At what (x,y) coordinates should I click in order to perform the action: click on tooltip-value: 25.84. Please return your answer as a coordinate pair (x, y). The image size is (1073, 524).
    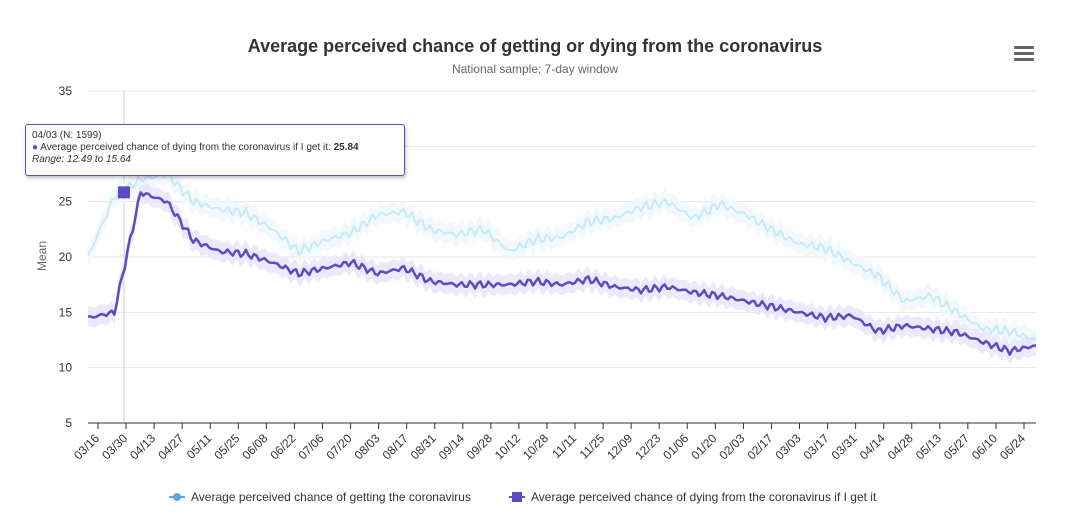
    Looking at the image, I should click on (346, 147).